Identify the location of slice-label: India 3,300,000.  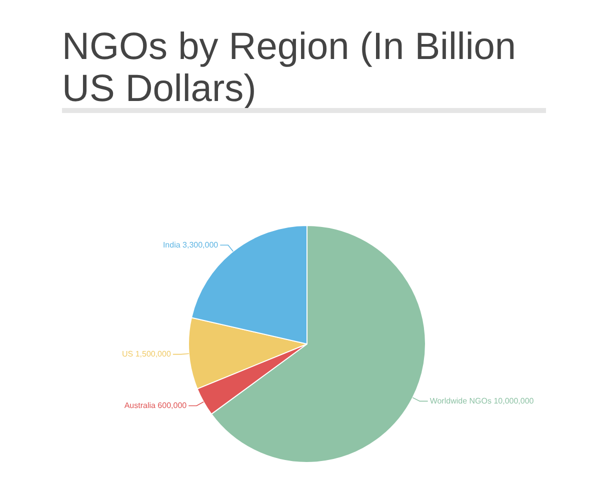
(190, 245).